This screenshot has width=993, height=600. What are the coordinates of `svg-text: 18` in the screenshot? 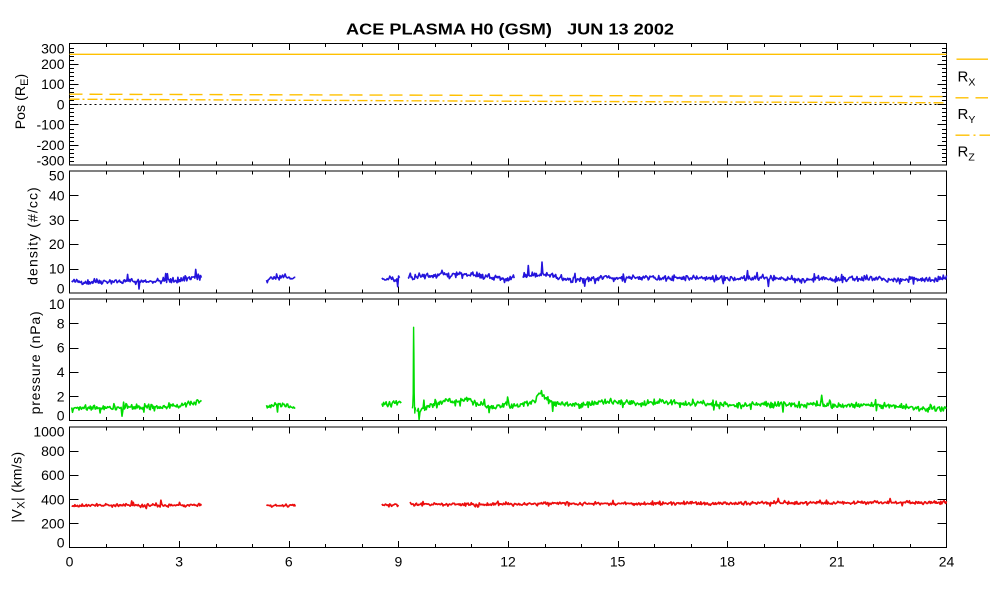 It's located at (727, 562).